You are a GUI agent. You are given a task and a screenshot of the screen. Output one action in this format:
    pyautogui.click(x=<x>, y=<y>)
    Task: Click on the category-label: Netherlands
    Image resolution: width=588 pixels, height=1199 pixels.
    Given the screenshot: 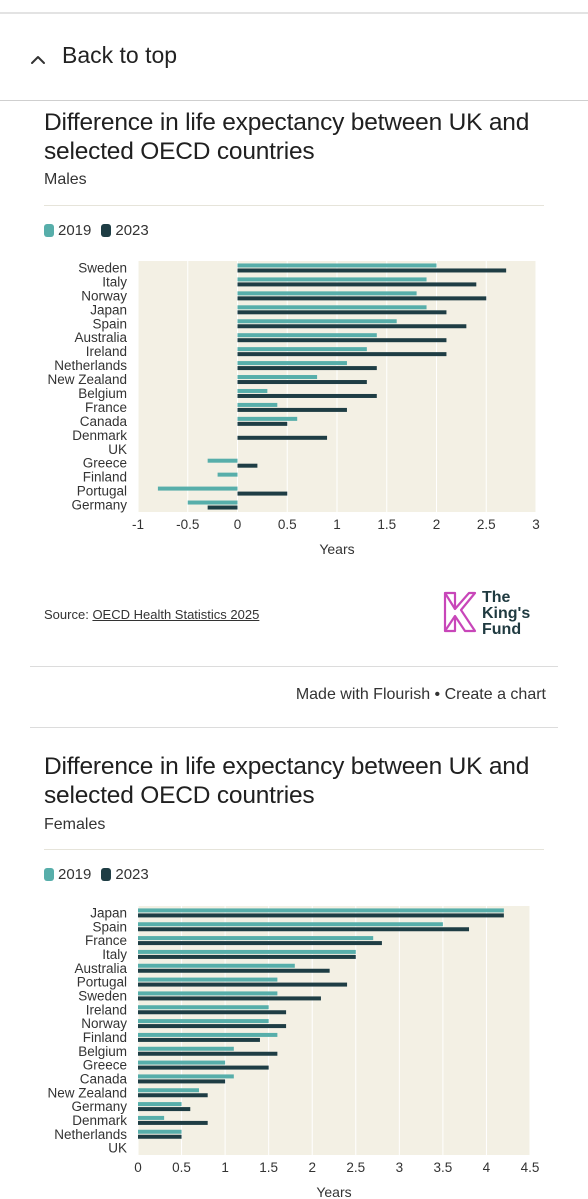 What is the action you would take?
    pyautogui.click(x=90, y=365)
    